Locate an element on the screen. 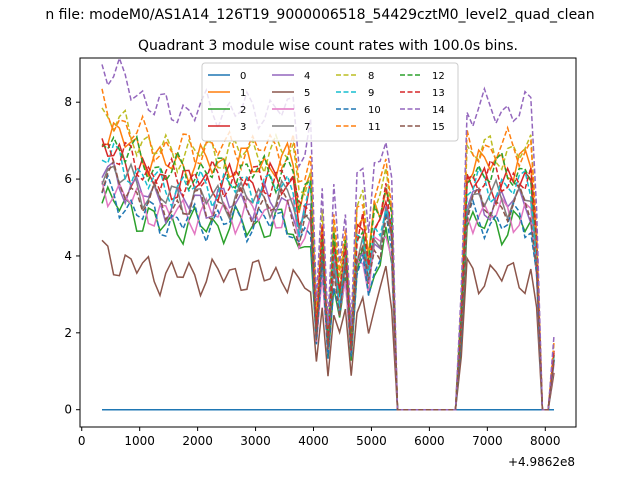  legend-label: 11 is located at coordinates (374, 127).